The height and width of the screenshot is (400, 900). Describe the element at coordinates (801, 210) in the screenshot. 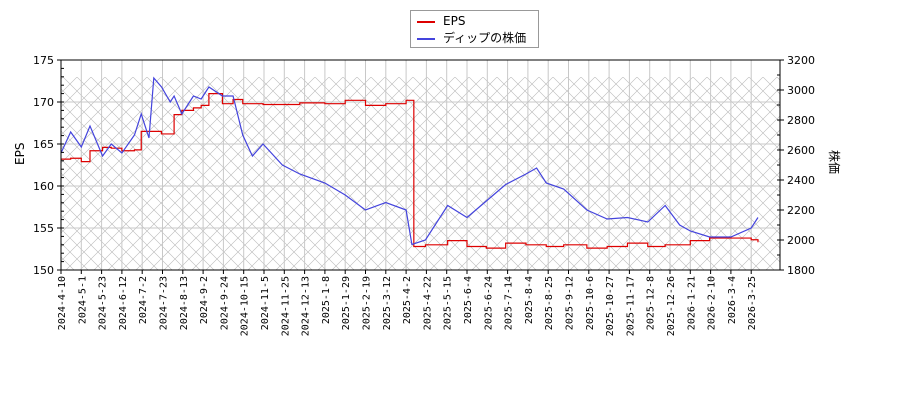

I see `svg-text: 2200` at that location.